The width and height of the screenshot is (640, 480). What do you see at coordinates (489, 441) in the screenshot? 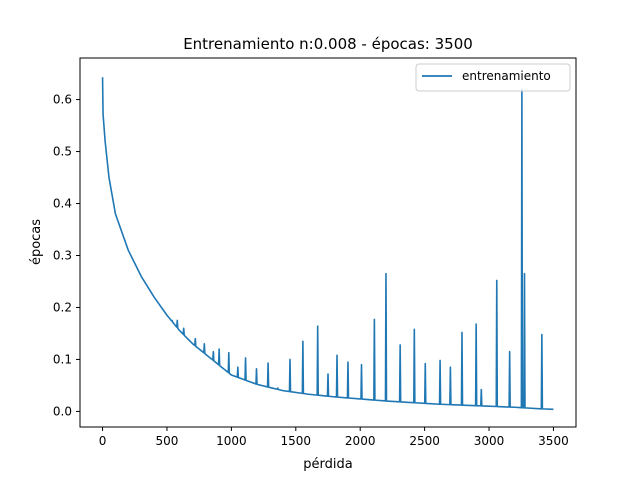
I see `x-tick-label: 3000` at bounding box center [489, 441].